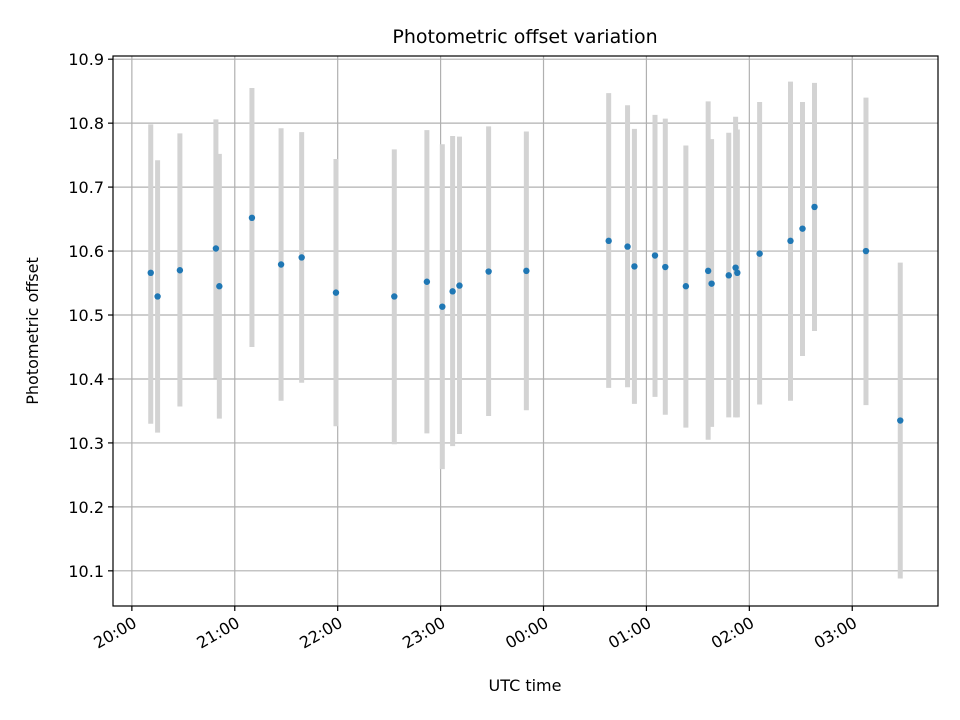 The height and width of the screenshot is (720, 960). Describe the element at coordinates (732, 633) in the screenshot. I see `x-tick-label: 02:00` at that location.